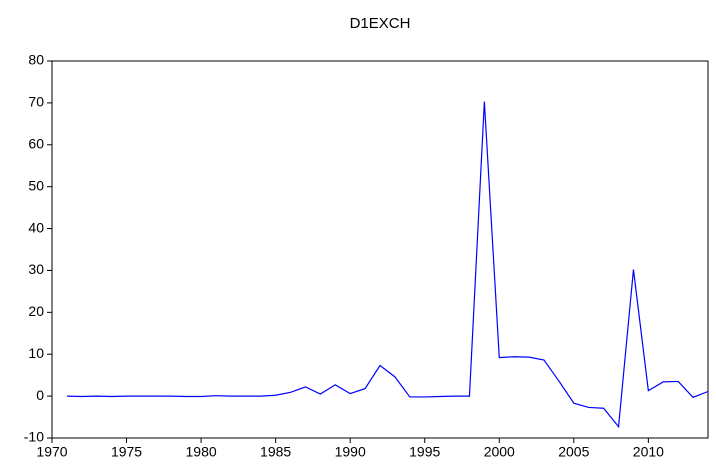 The height and width of the screenshot is (471, 716). Describe the element at coordinates (424, 452) in the screenshot. I see `x-tick-label: 1995` at that location.